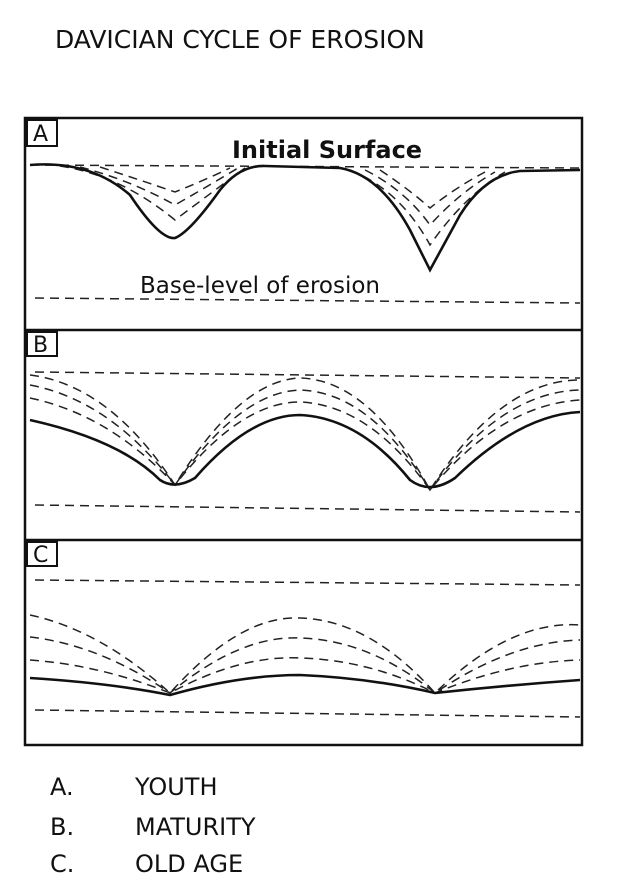  I want to click on legend-key: A., so click(62, 787).